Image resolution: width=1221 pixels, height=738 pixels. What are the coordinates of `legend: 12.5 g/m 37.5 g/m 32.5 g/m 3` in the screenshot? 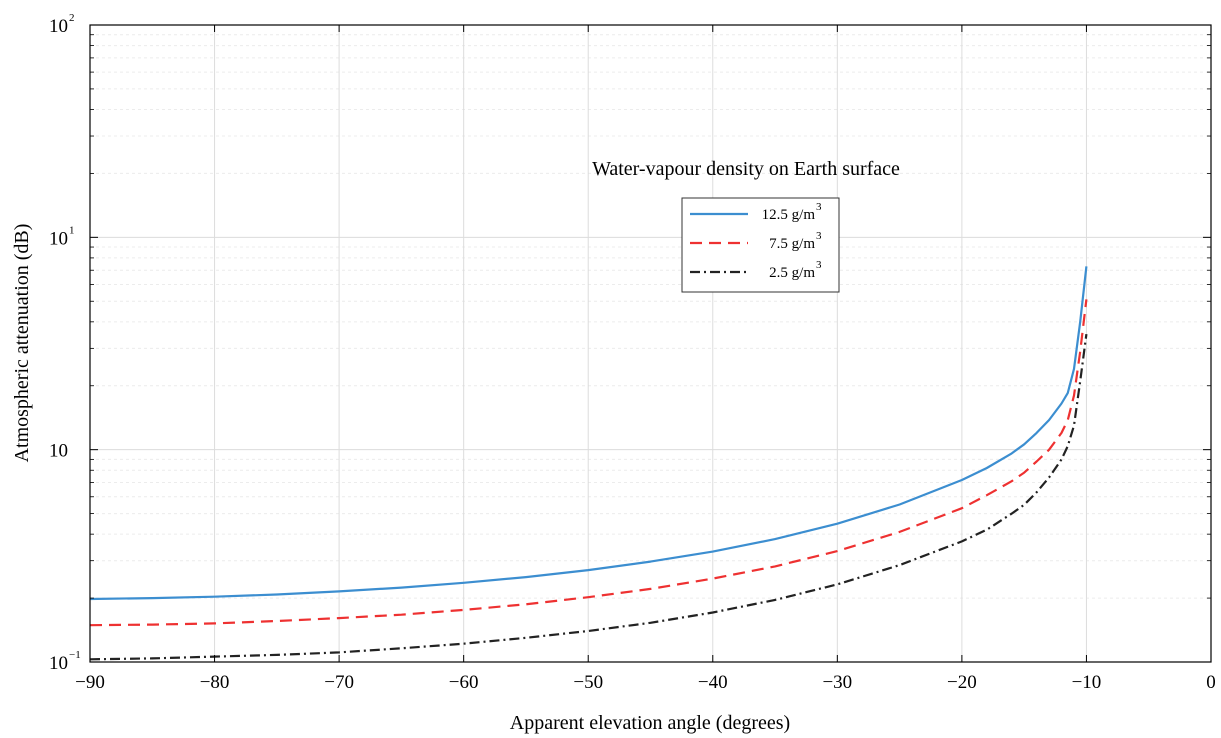 It's located at (760, 245).